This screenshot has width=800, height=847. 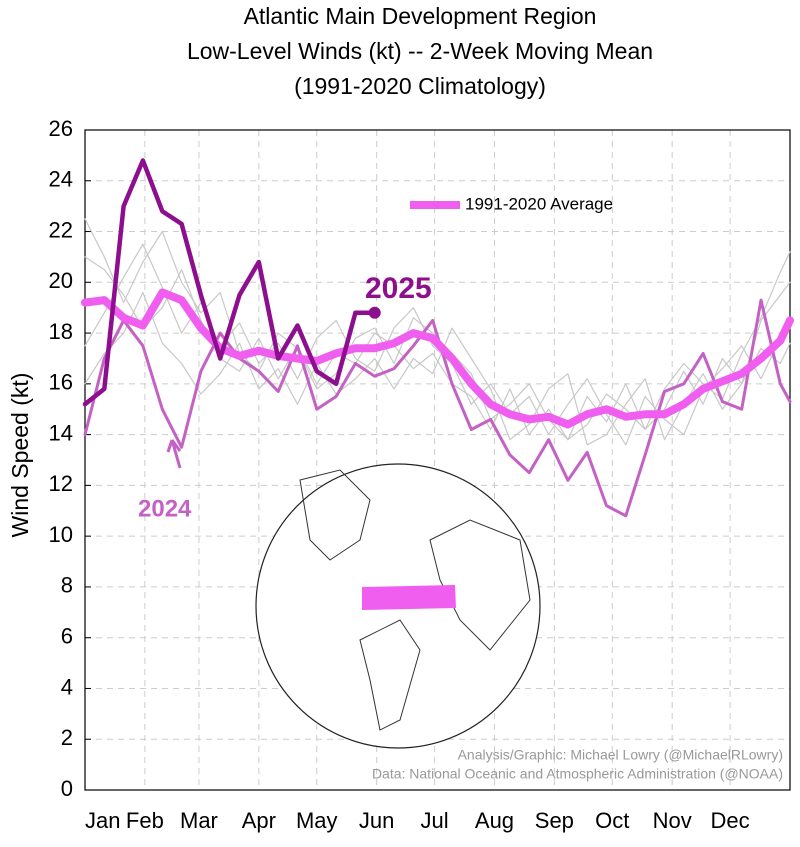 I want to click on y-tick-label: 12, so click(x=61, y=483).